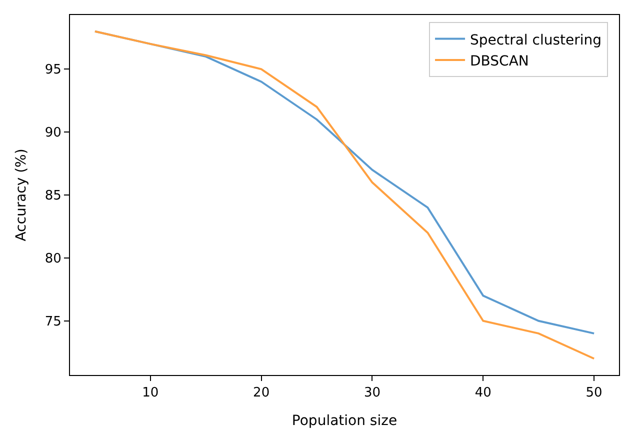  What do you see at coordinates (499, 61) in the screenshot?
I see `legend-label: DBSCAN` at bounding box center [499, 61].